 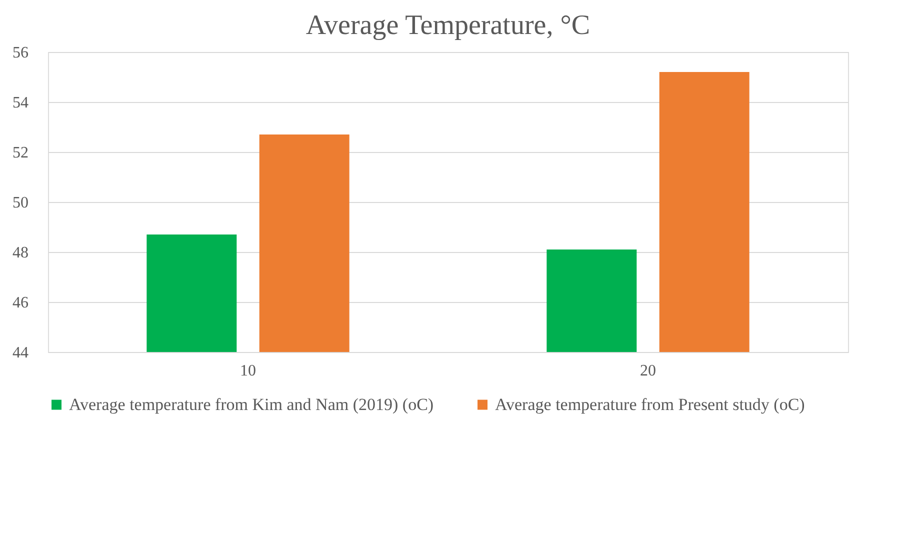 What do you see at coordinates (251, 404) in the screenshot?
I see `legend-label: Average temperature from Kim and Nam (2019) (oC)` at bounding box center [251, 404].